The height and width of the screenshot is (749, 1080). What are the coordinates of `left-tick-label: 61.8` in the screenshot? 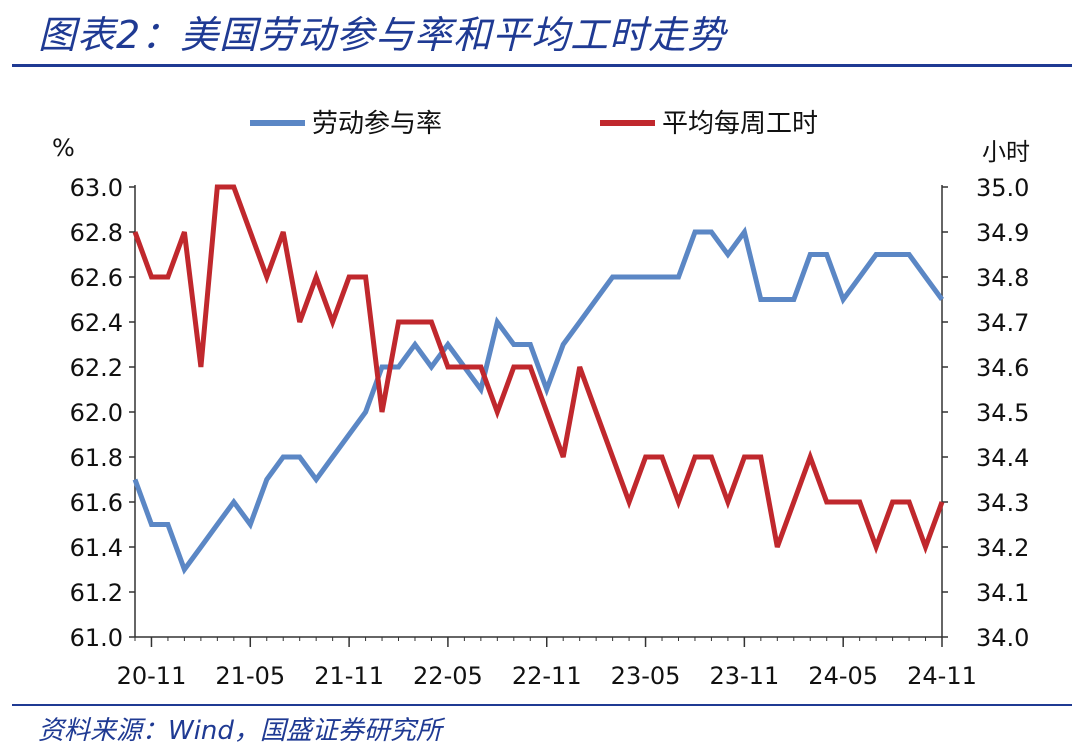 It's located at (96, 458).